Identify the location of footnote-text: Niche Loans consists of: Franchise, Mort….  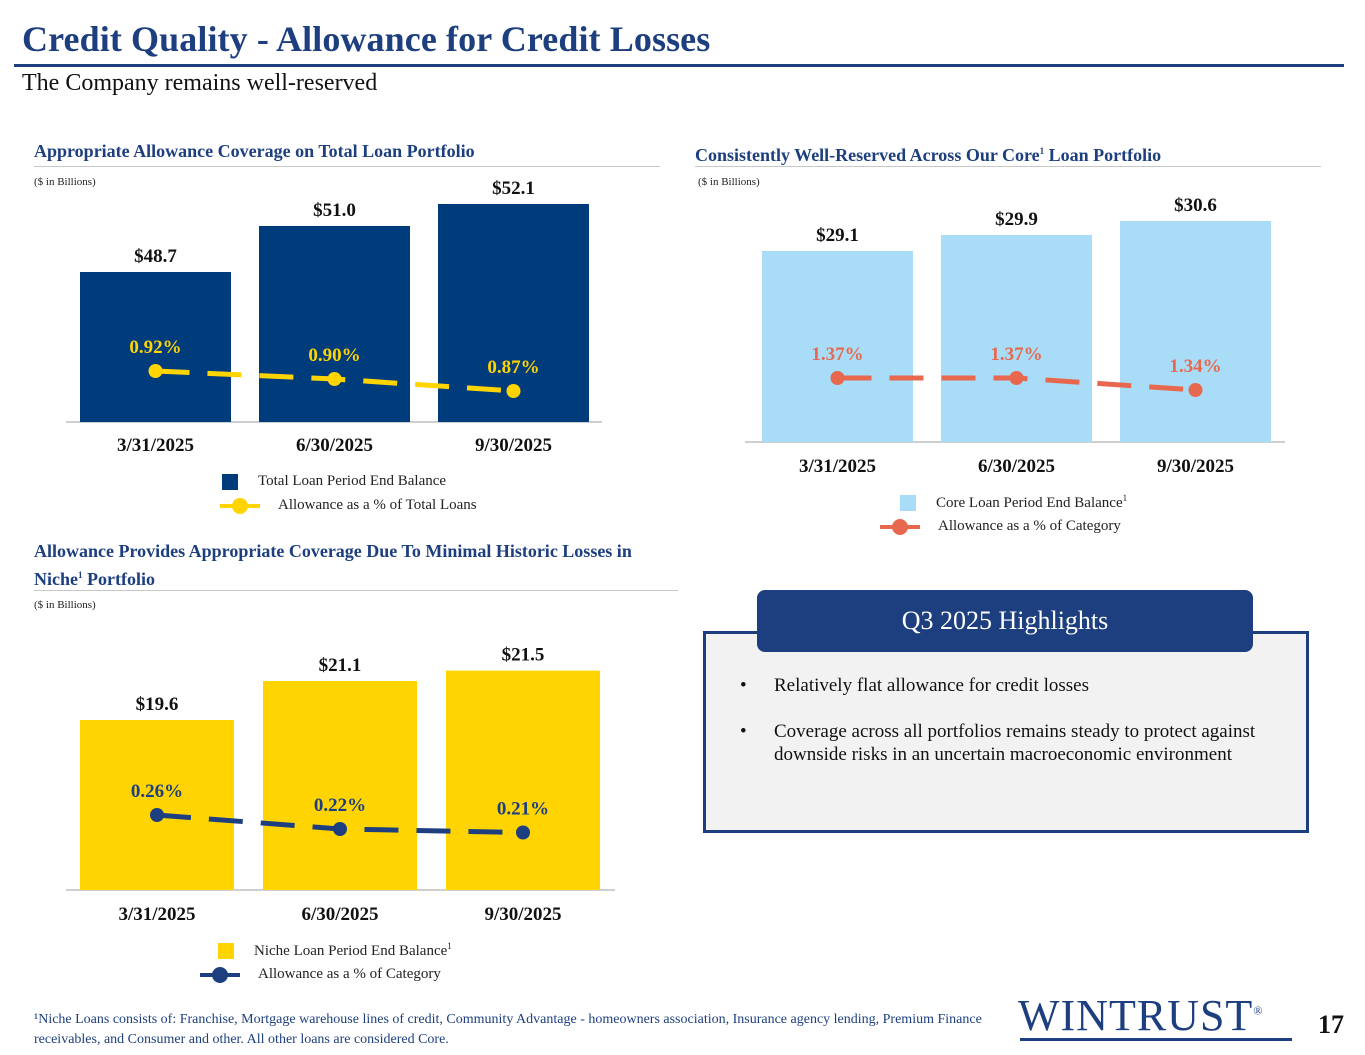
(508, 1029).